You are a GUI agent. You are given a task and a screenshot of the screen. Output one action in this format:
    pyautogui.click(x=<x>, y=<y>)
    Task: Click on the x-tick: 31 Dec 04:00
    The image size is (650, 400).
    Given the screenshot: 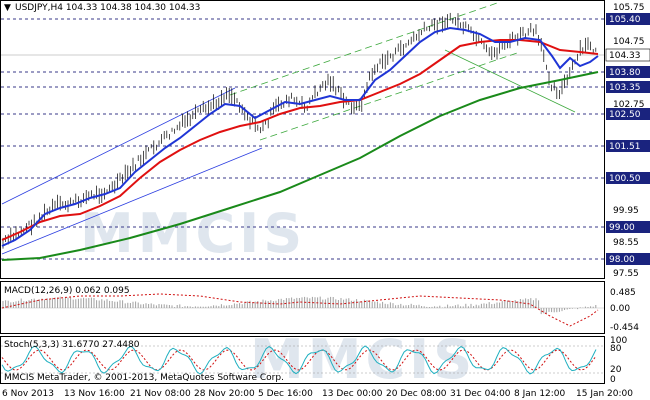 What is the action you would take?
    pyautogui.click(x=480, y=394)
    